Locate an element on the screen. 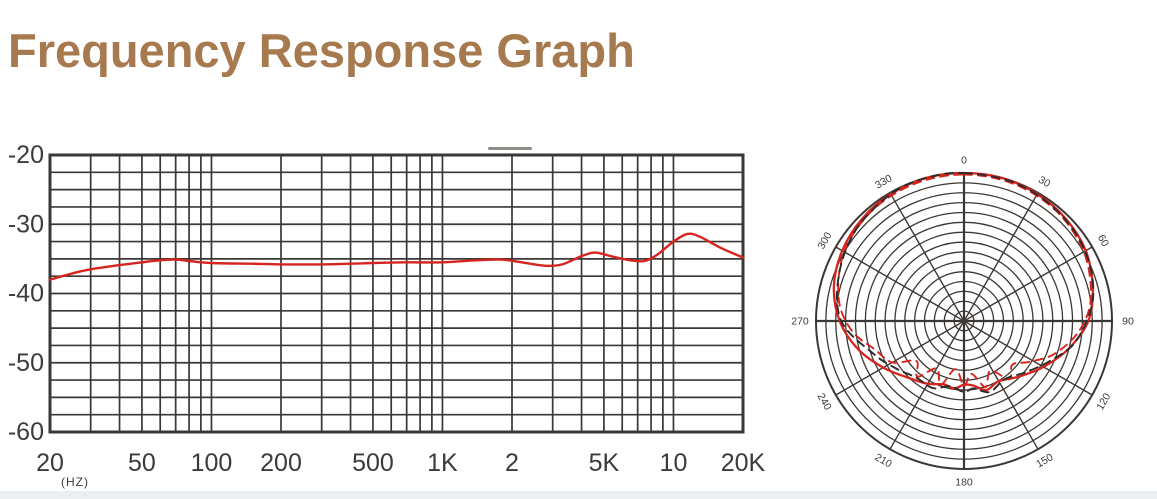 The image size is (1157, 499). polar-angle-label: 210 is located at coordinates (883, 460).